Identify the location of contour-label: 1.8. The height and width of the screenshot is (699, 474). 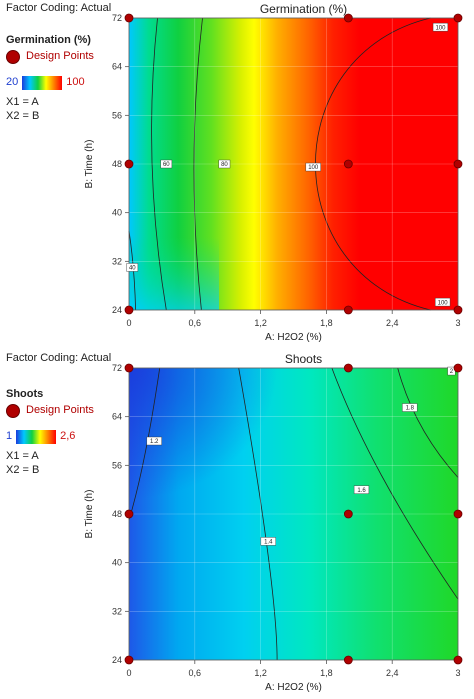
(410, 409).